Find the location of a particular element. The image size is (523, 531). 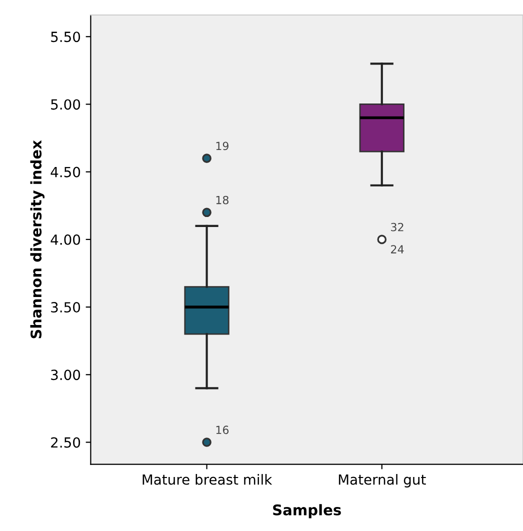

annotation: 24 is located at coordinates (397, 249).